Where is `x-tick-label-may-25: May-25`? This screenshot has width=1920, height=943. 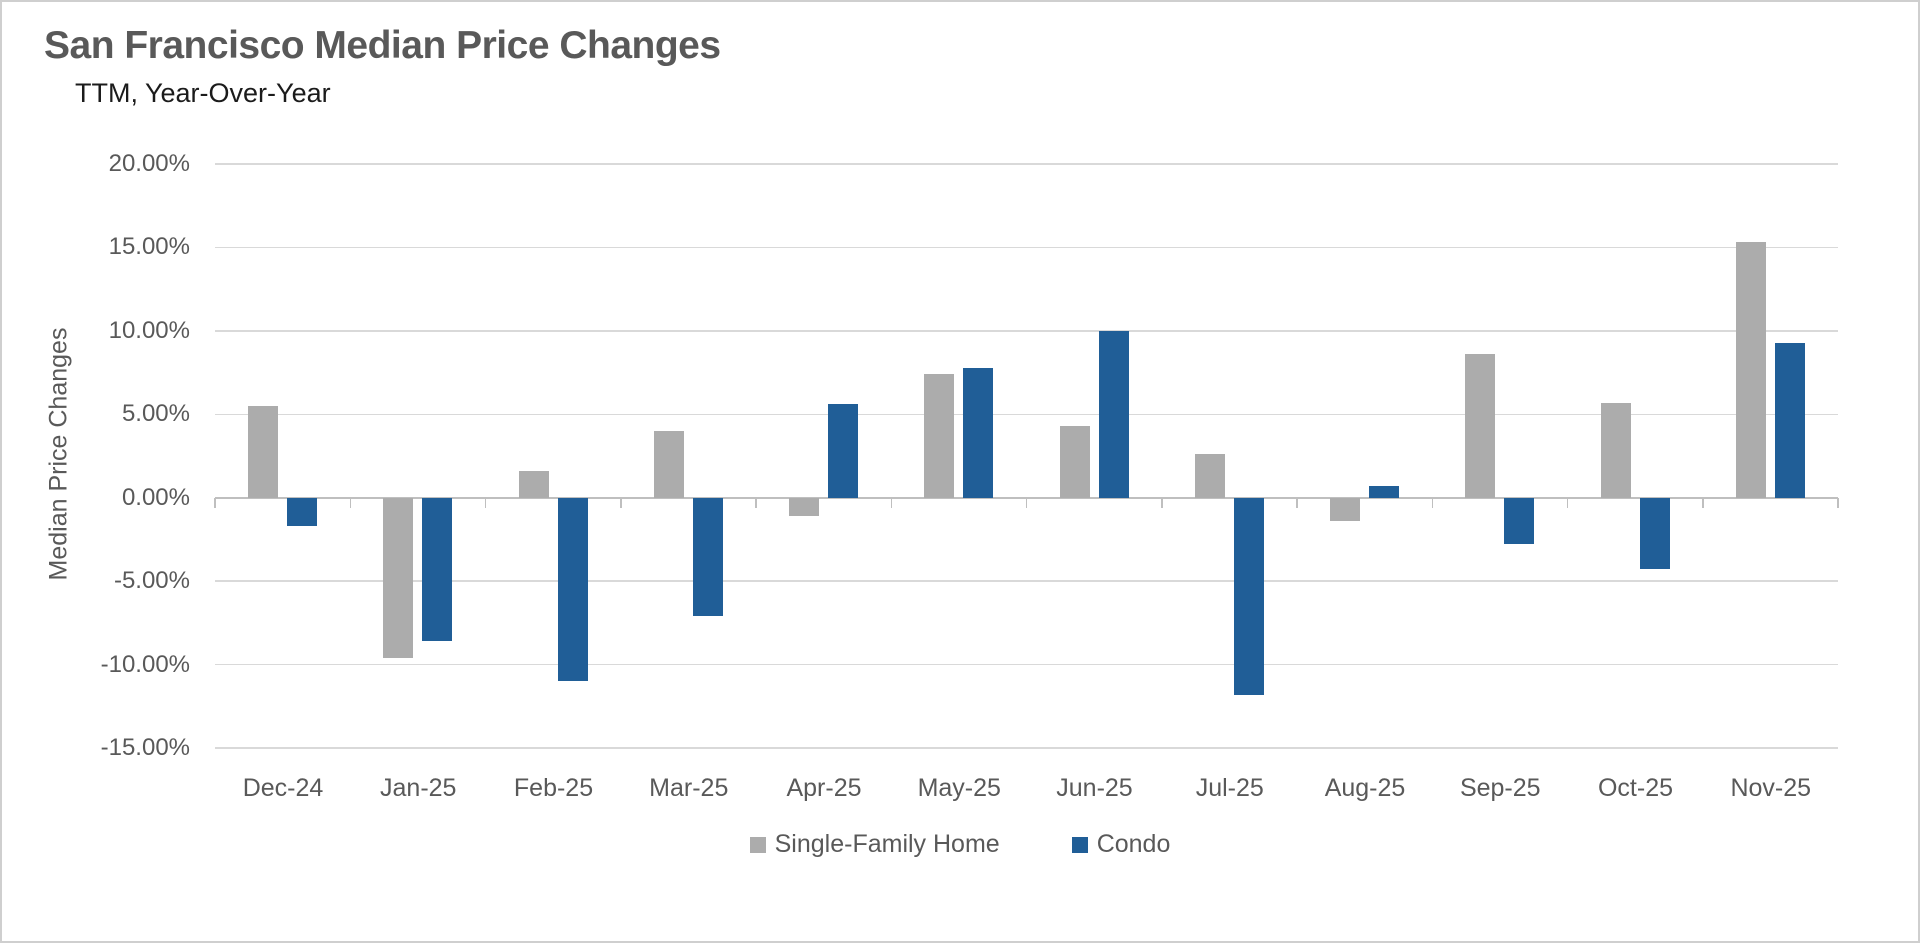
x-tick-label-may-25: May-25 is located at coordinates (959, 788).